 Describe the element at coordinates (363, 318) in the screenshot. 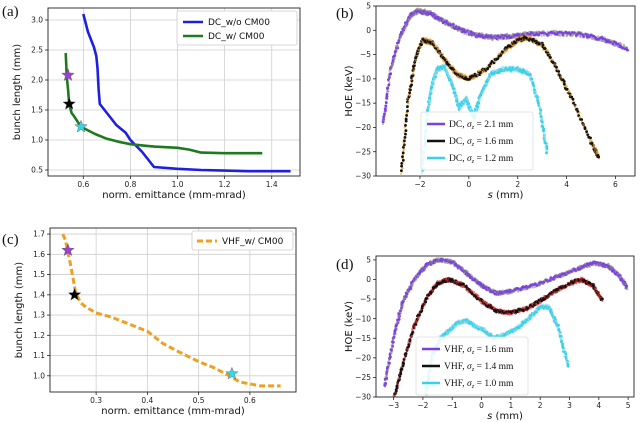

I see `y-tick-label: −10` at that location.